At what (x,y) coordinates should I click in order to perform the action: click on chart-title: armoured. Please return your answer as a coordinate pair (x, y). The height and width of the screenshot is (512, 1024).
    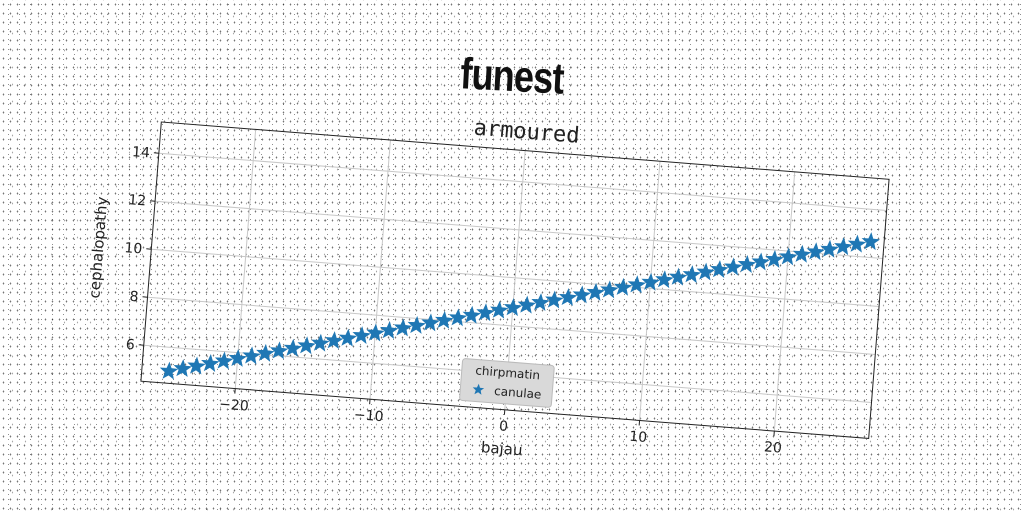
    Looking at the image, I should click on (527, 132).